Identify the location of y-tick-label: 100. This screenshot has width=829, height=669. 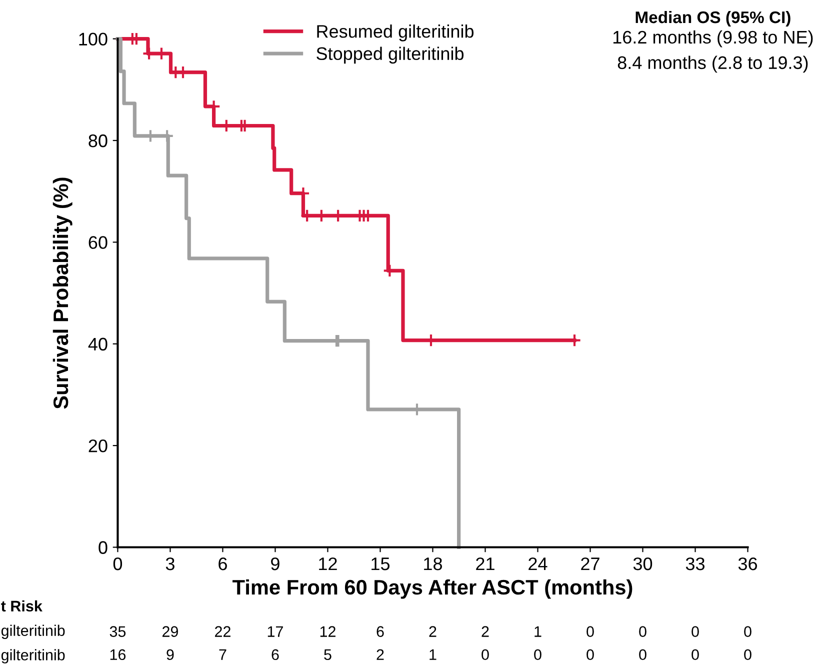
(93, 39).